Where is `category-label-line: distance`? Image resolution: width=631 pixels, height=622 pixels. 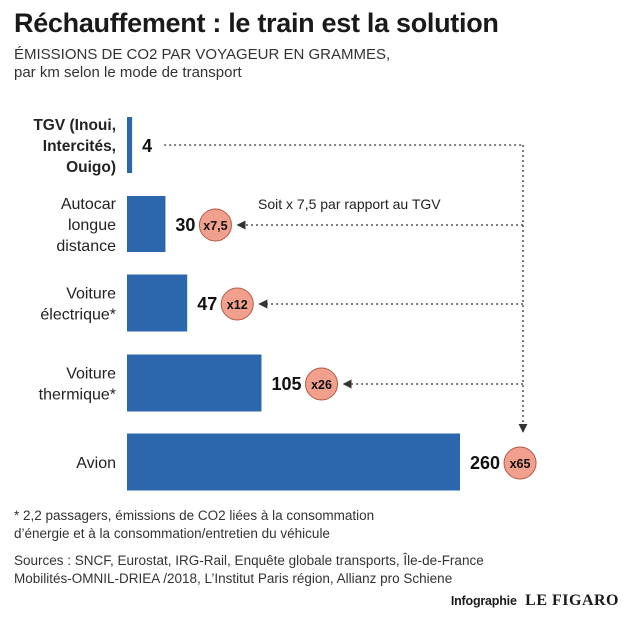 category-label-line: distance is located at coordinates (86, 246).